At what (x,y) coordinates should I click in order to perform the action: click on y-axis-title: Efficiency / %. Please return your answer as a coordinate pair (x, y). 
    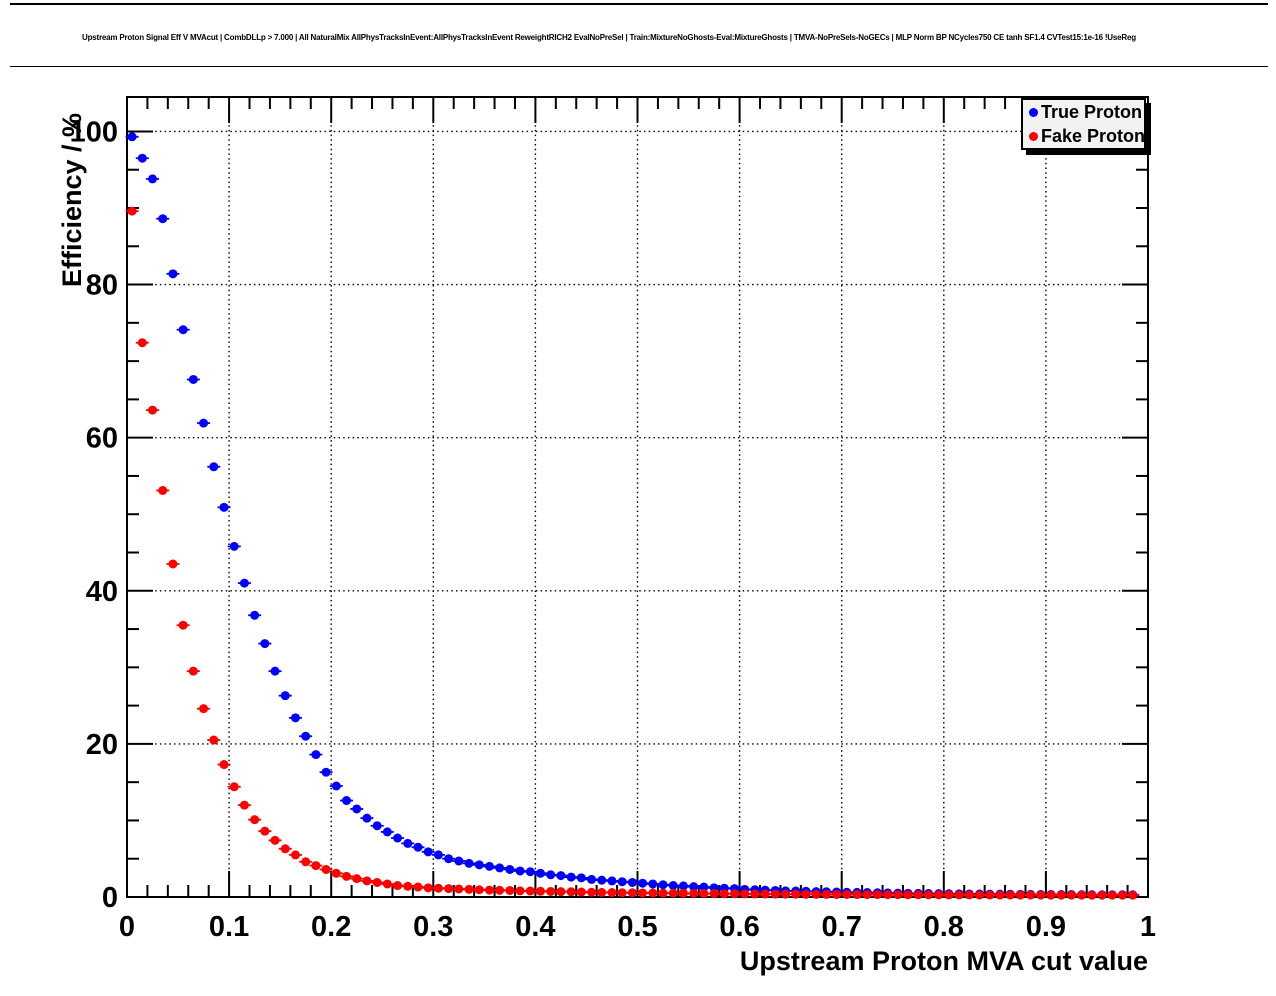
    Looking at the image, I should click on (72, 199).